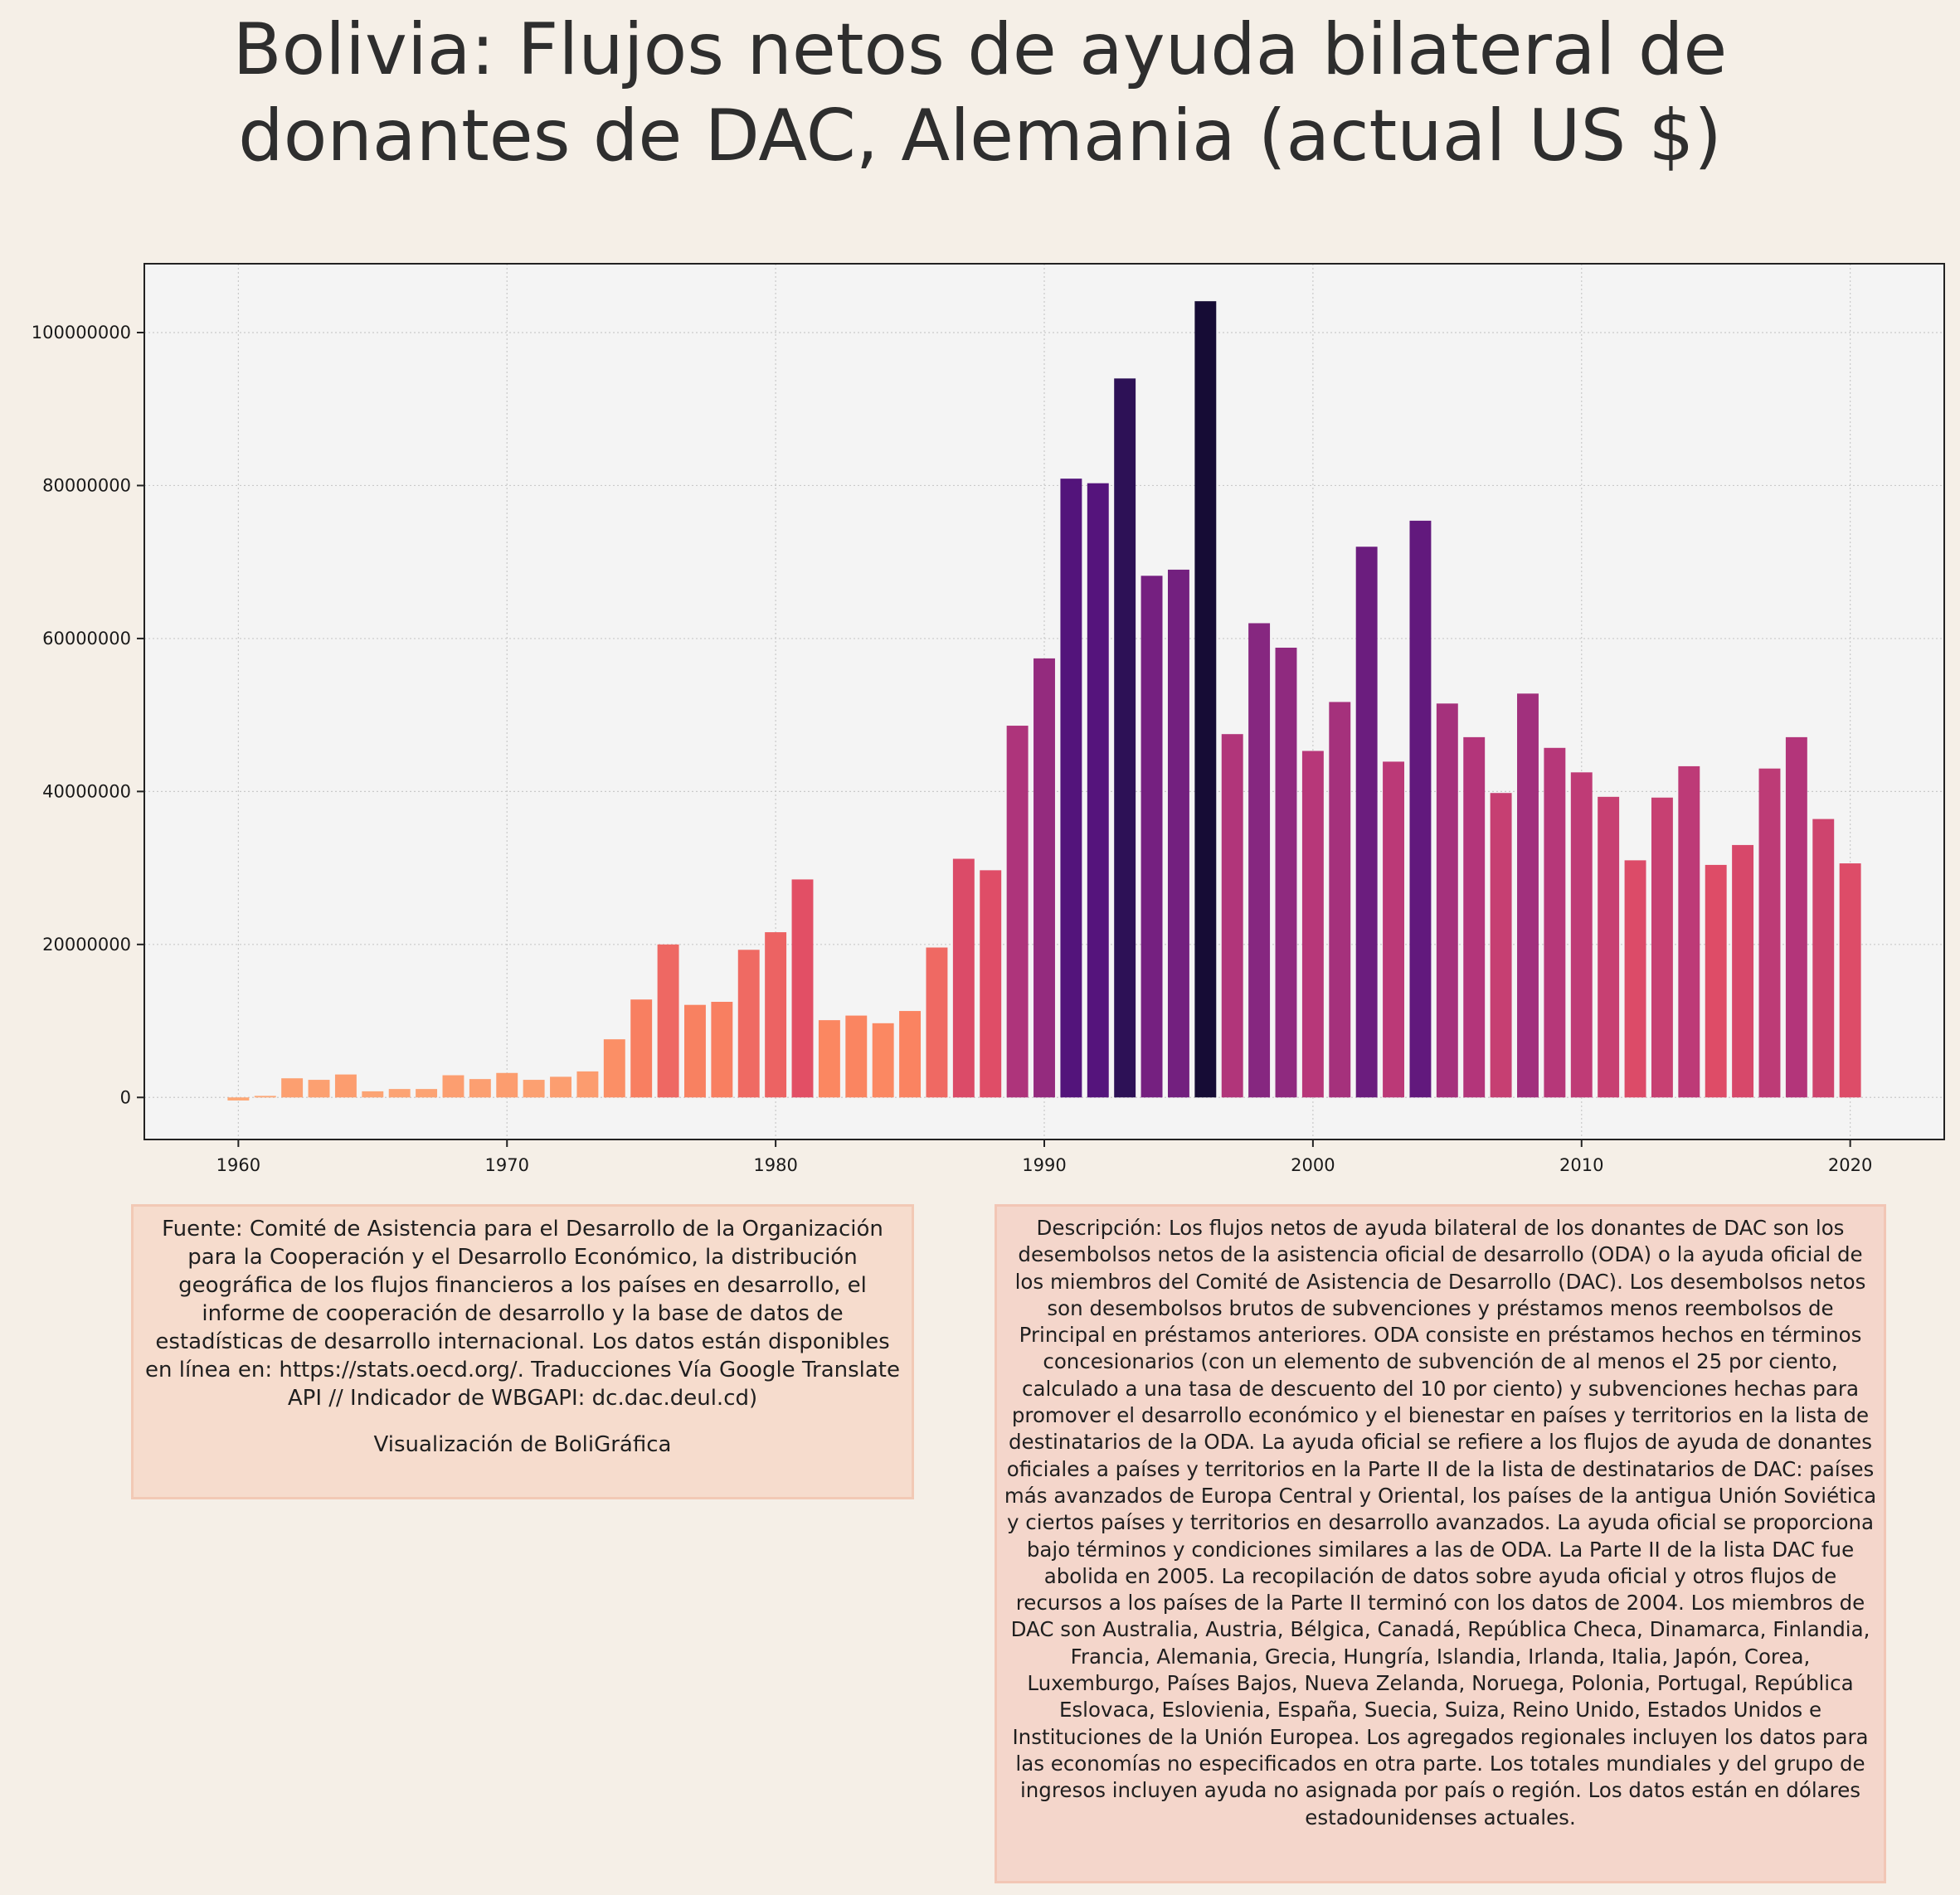 This screenshot has width=1960, height=1895. What do you see at coordinates (980, 136) in the screenshot?
I see `chart-title-line-2: donantes de DAC, Alemania (actual US $)` at bounding box center [980, 136].